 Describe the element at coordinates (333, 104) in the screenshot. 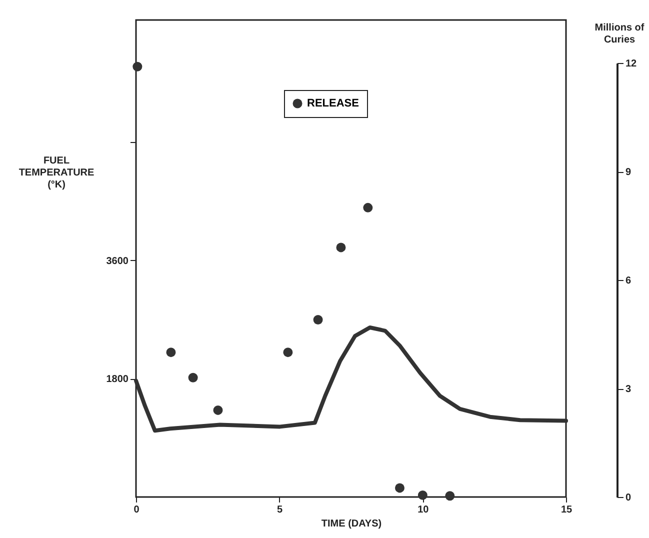

I see `legend-label: RELEASE` at that location.